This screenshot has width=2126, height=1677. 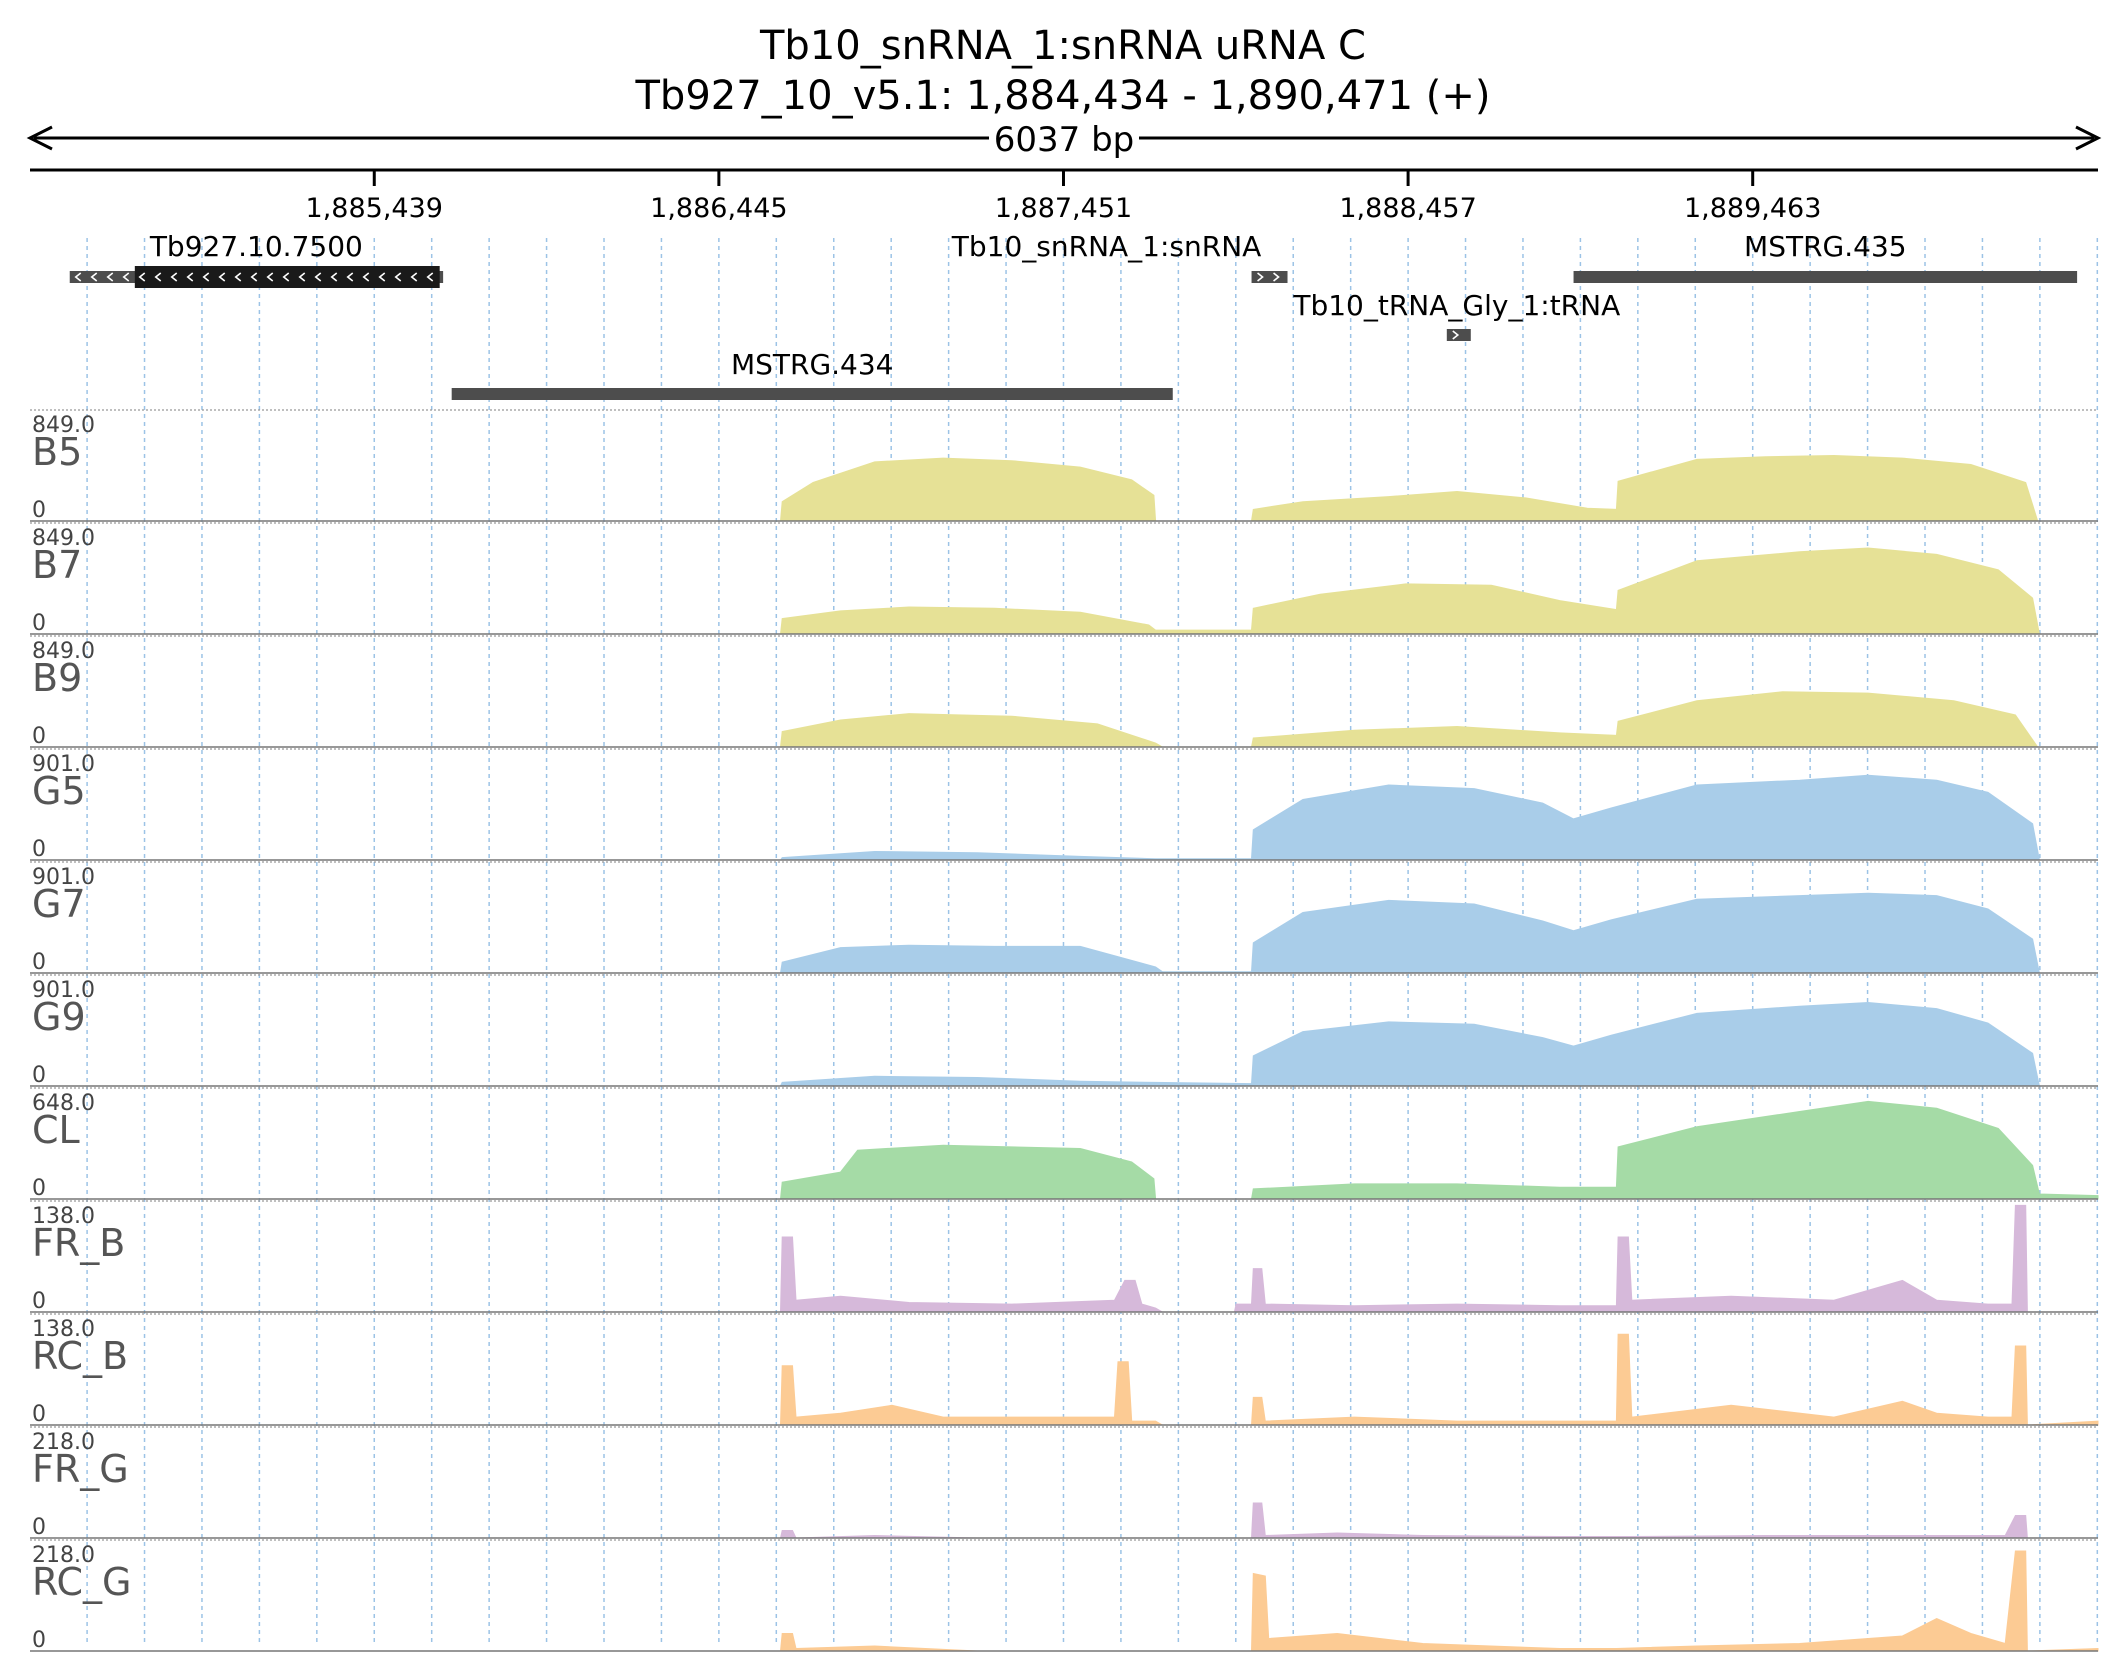 What do you see at coordinates (39, 138) in the screenshot?
I see `span-arrow-left-icon` at bounding box center [39, 138].